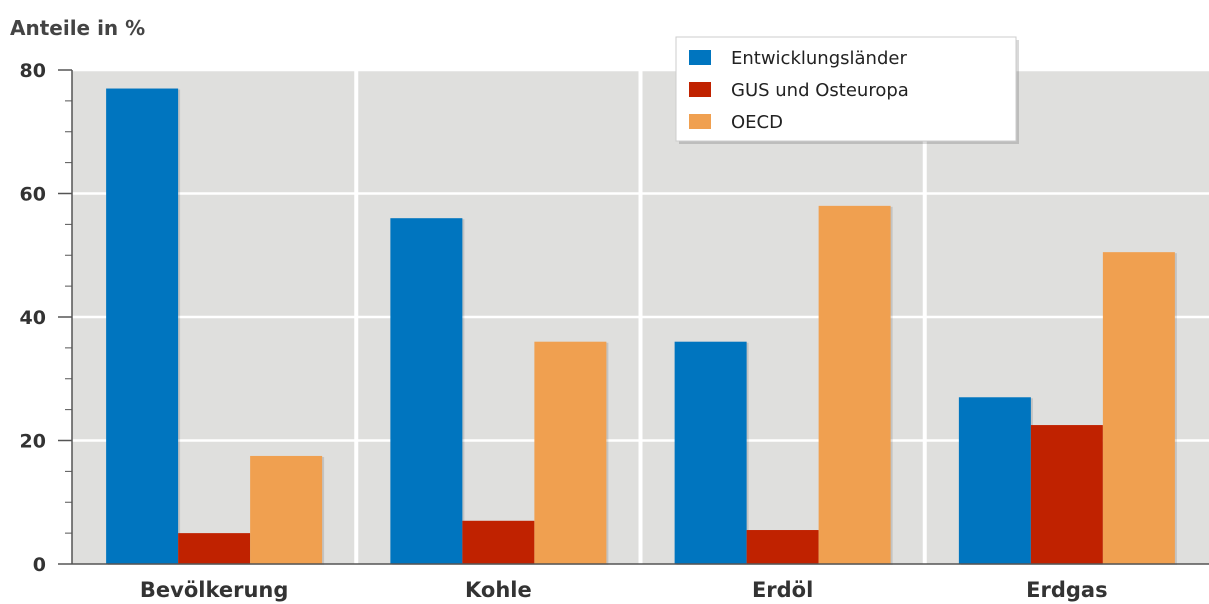  What do you see at coordinates (77, 28) in the screenshot?
I see `y-axis-label: Anteile in %` at bounding box center [77, 28].